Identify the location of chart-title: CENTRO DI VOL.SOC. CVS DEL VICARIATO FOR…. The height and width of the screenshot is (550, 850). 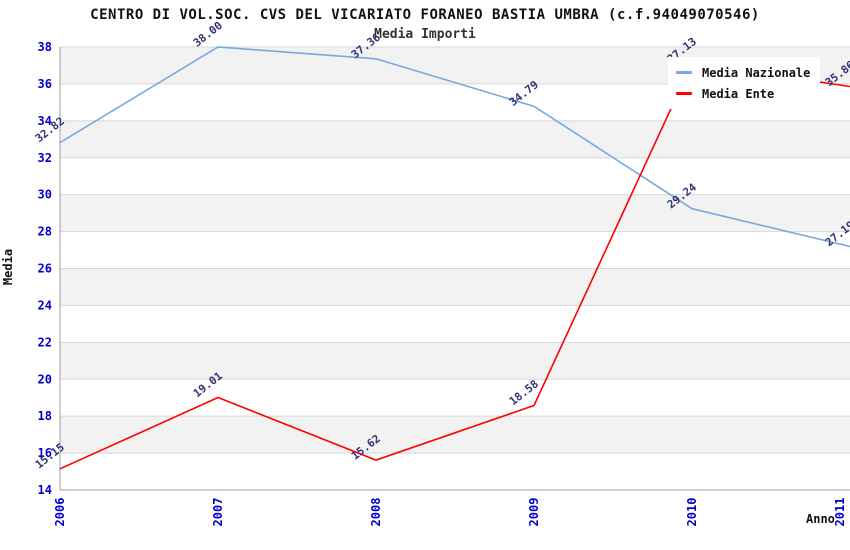
(425, 15).